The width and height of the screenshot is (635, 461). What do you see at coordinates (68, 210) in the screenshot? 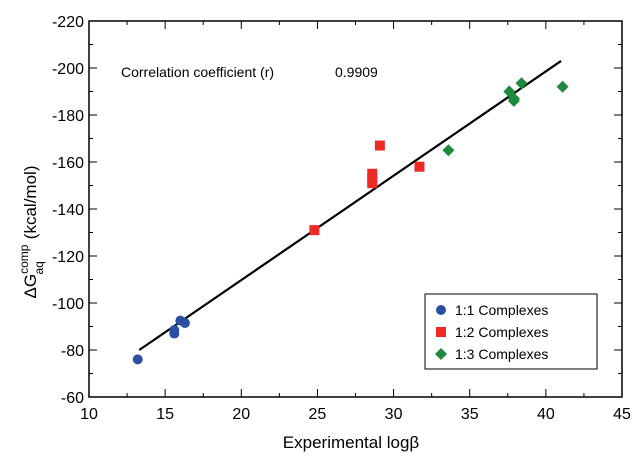
I see `y-tick-label: -140` at bounding box center [68, 210].